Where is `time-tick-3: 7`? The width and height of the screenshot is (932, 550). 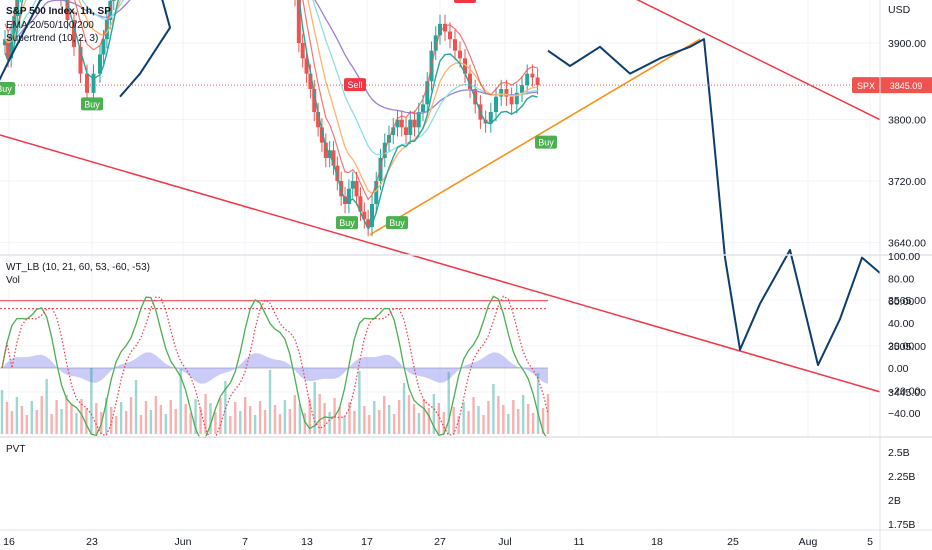 time-tick-3: 7 is located at coordinates (245, 542).